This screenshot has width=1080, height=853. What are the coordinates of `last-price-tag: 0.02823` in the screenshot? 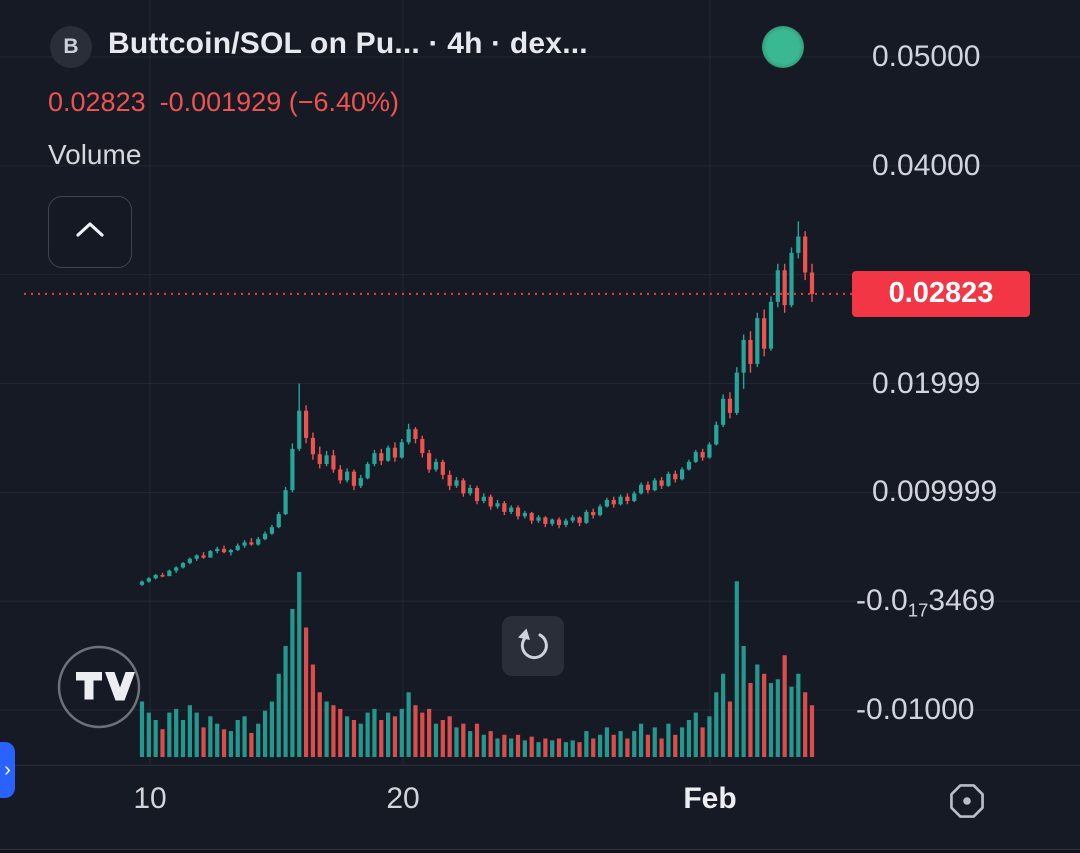 It's located at (941, 293).